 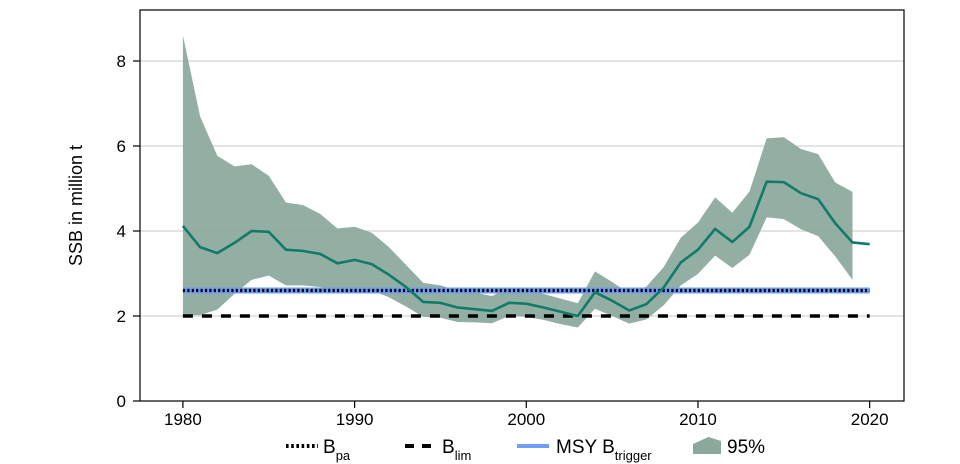 What do you see at coordinates (438, 450) in the screenshot?
I see `legend-item-blim: Blim` at bounding box center [438, 450].